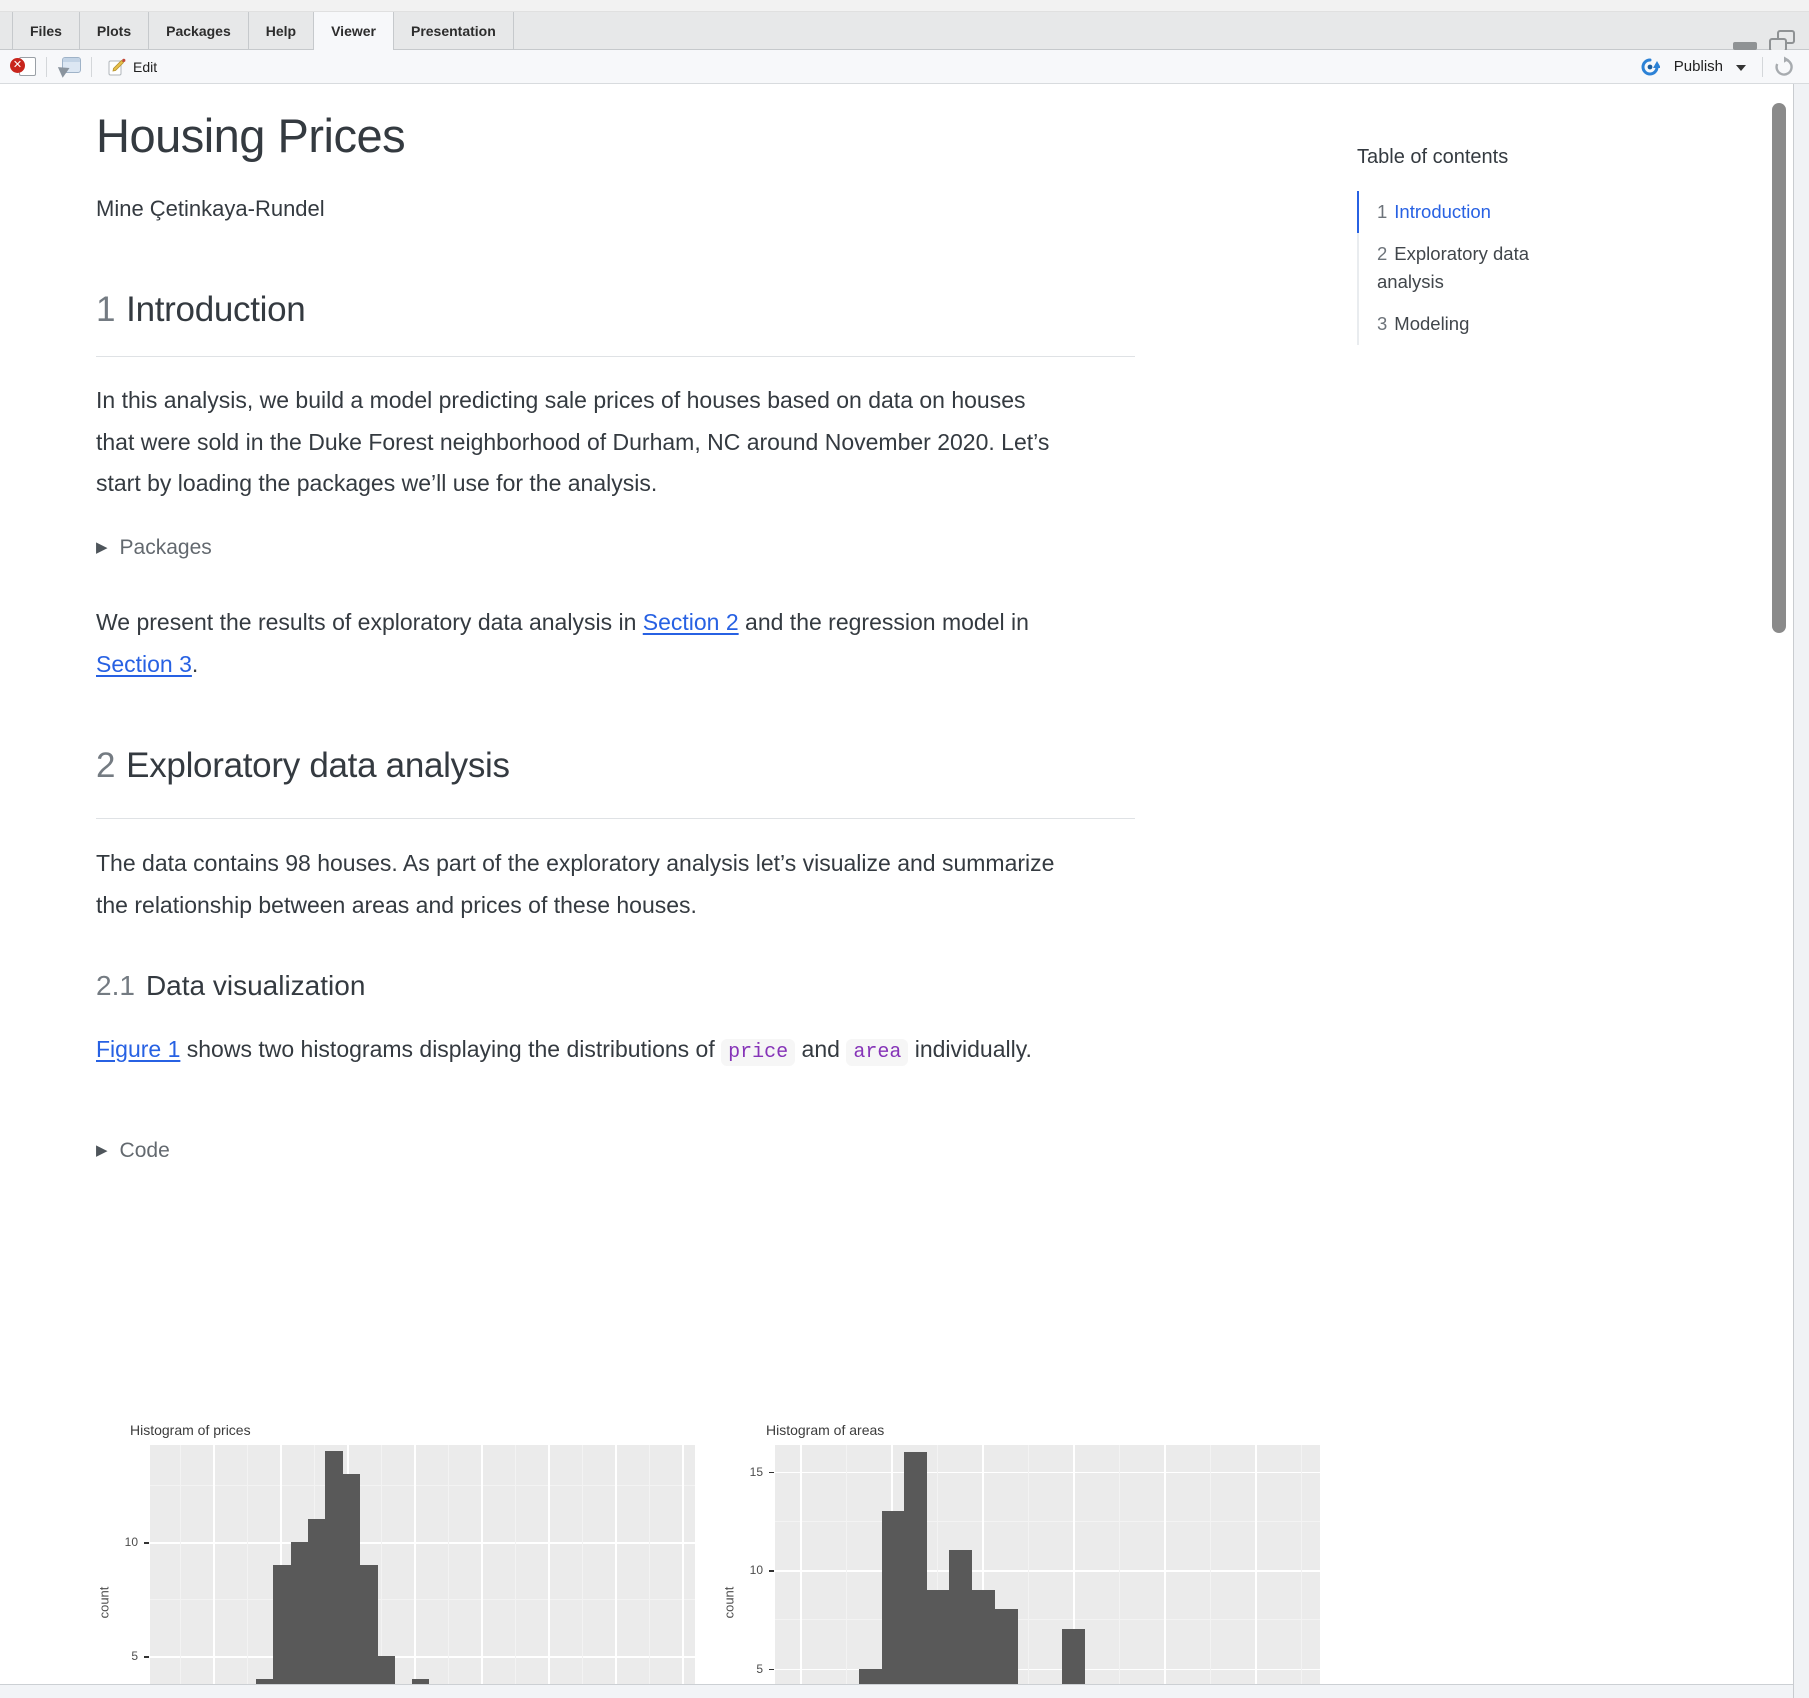  I want to click on open-in-new-window-button, so click(67, 67).